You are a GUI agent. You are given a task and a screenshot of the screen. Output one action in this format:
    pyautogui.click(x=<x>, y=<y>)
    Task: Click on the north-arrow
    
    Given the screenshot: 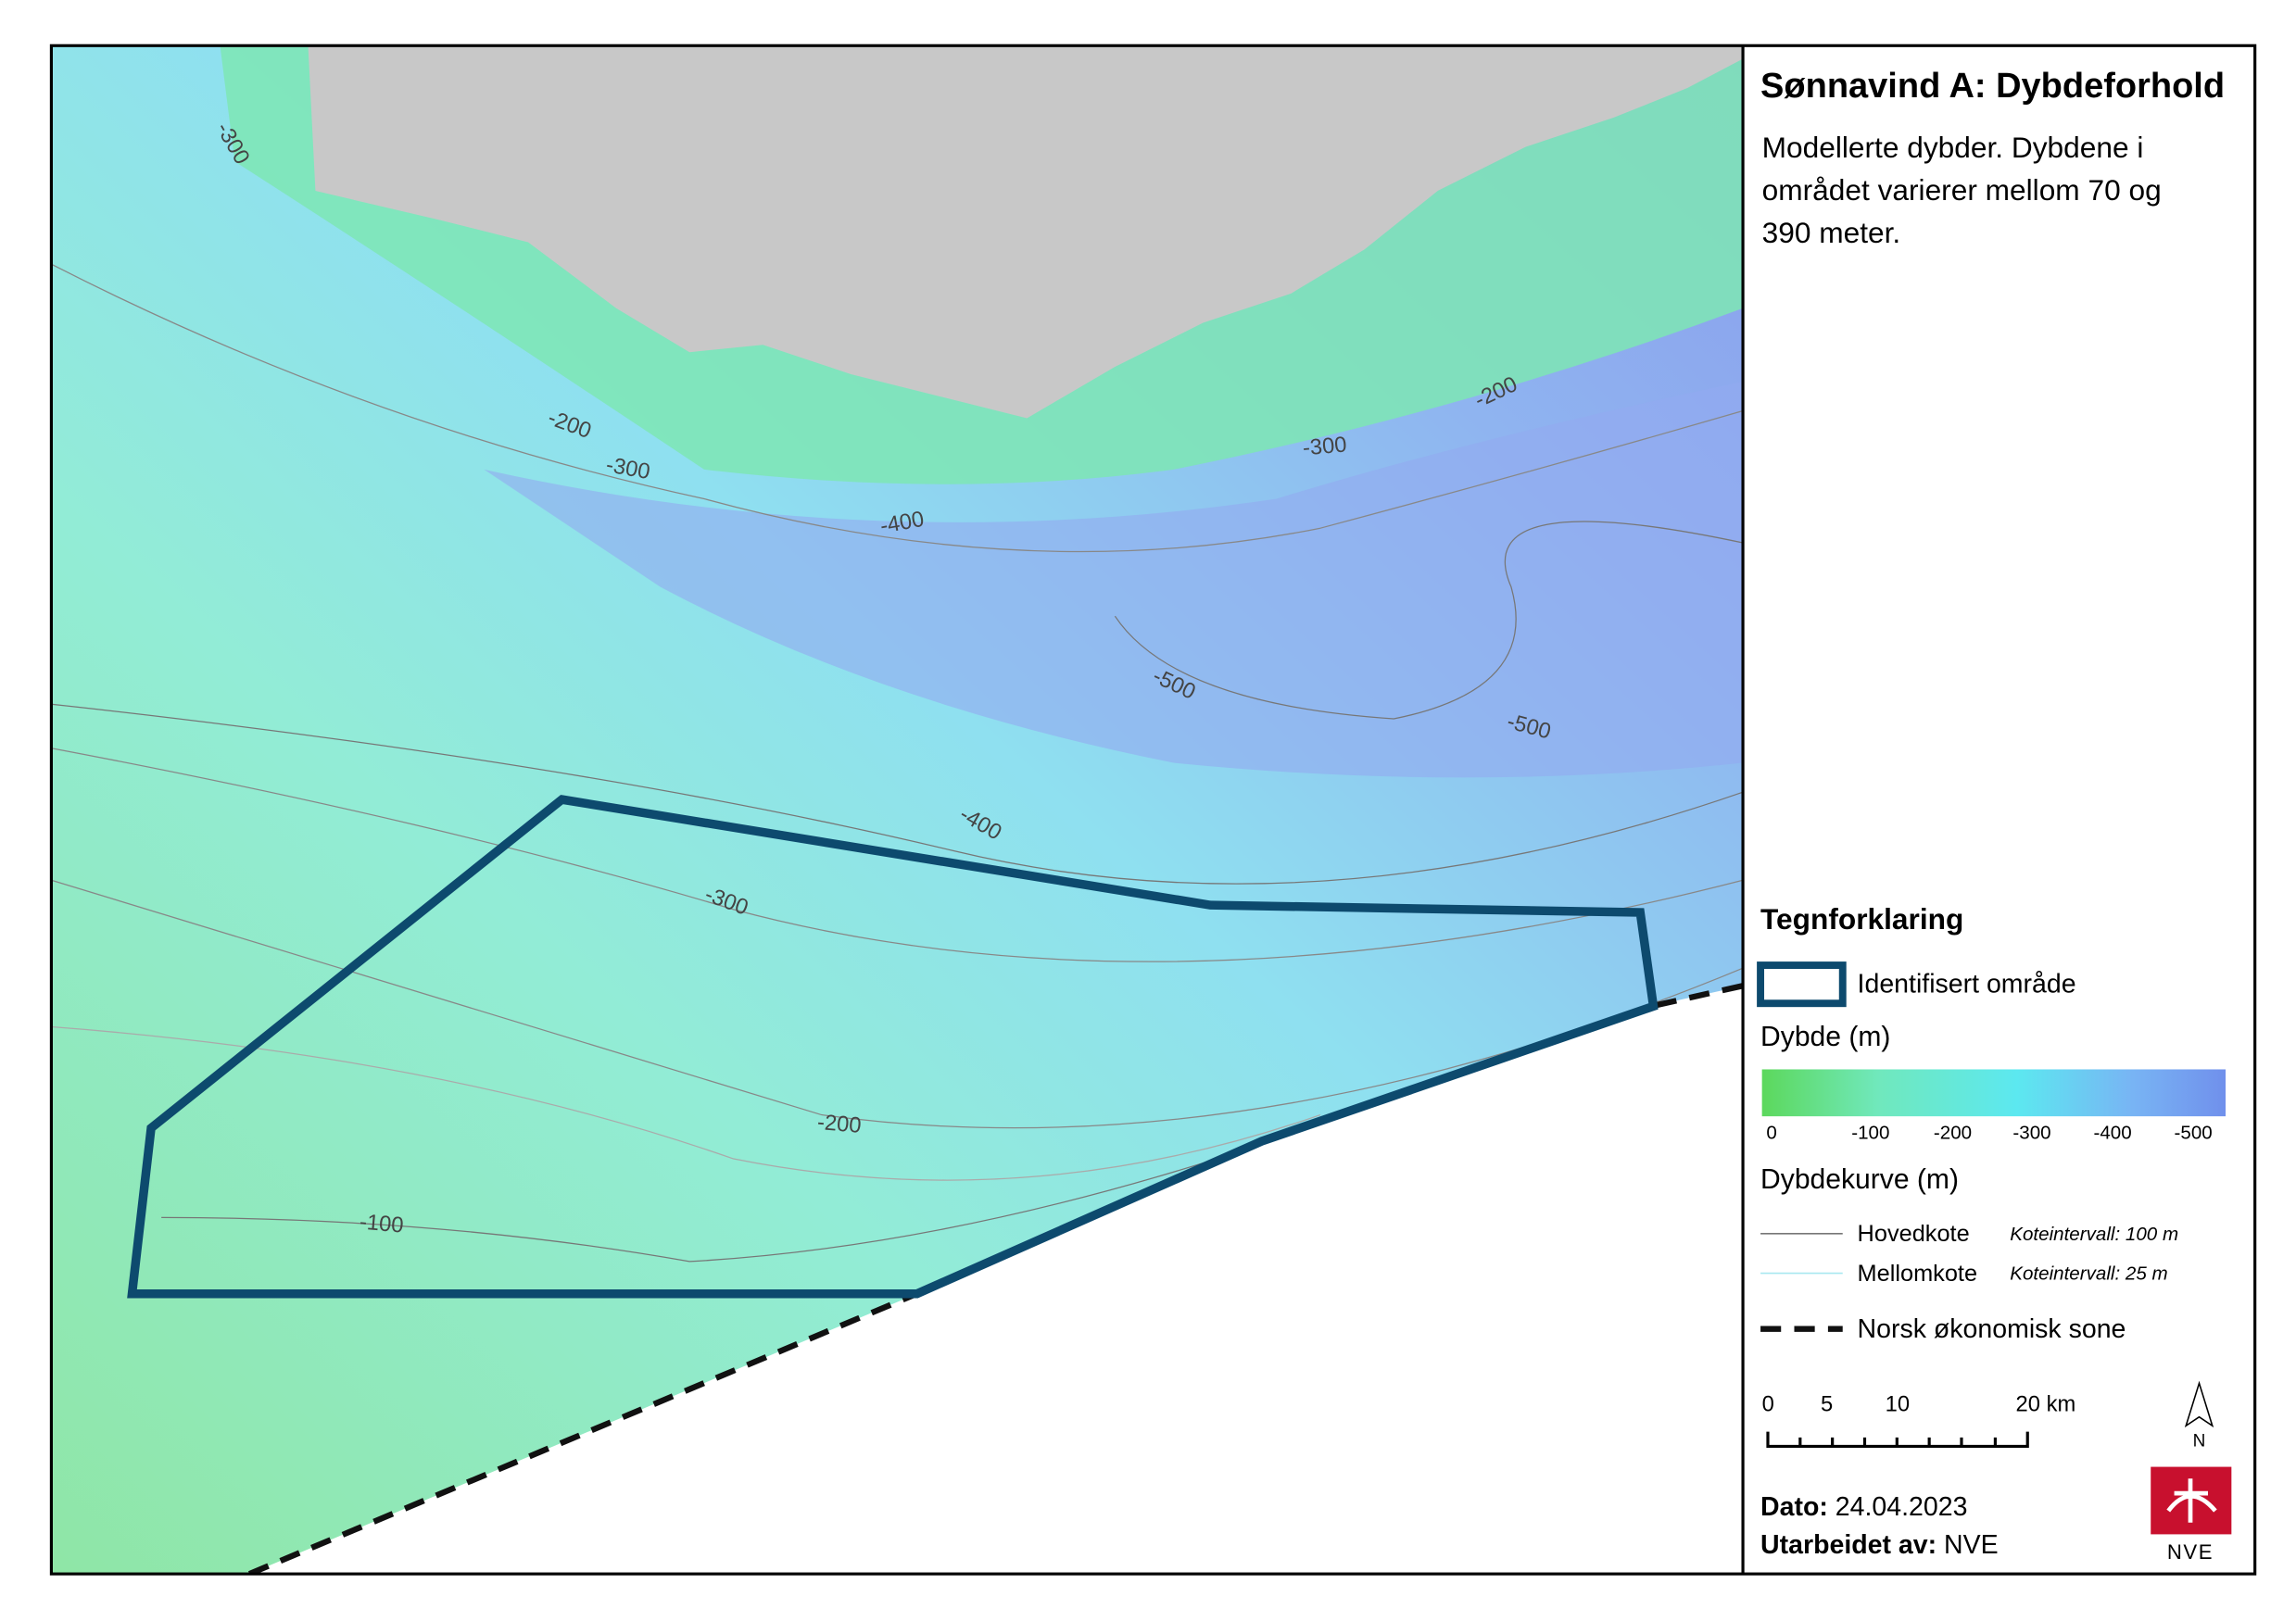 What is the action you would take?
    pyautogui.click(x=2199, y=1404)
    